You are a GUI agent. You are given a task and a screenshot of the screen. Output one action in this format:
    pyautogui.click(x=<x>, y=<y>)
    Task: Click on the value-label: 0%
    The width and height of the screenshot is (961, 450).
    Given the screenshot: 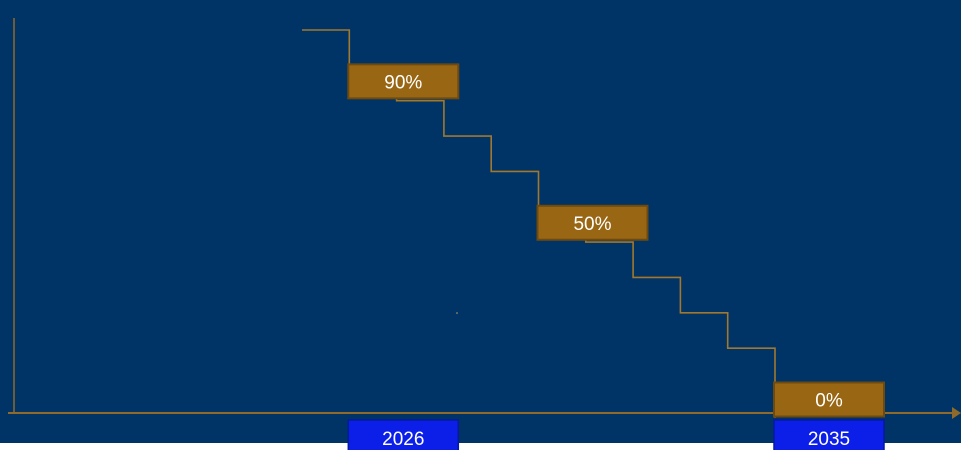 What is the action you would take?
    pyautogui.click(x=829, y=399)
    